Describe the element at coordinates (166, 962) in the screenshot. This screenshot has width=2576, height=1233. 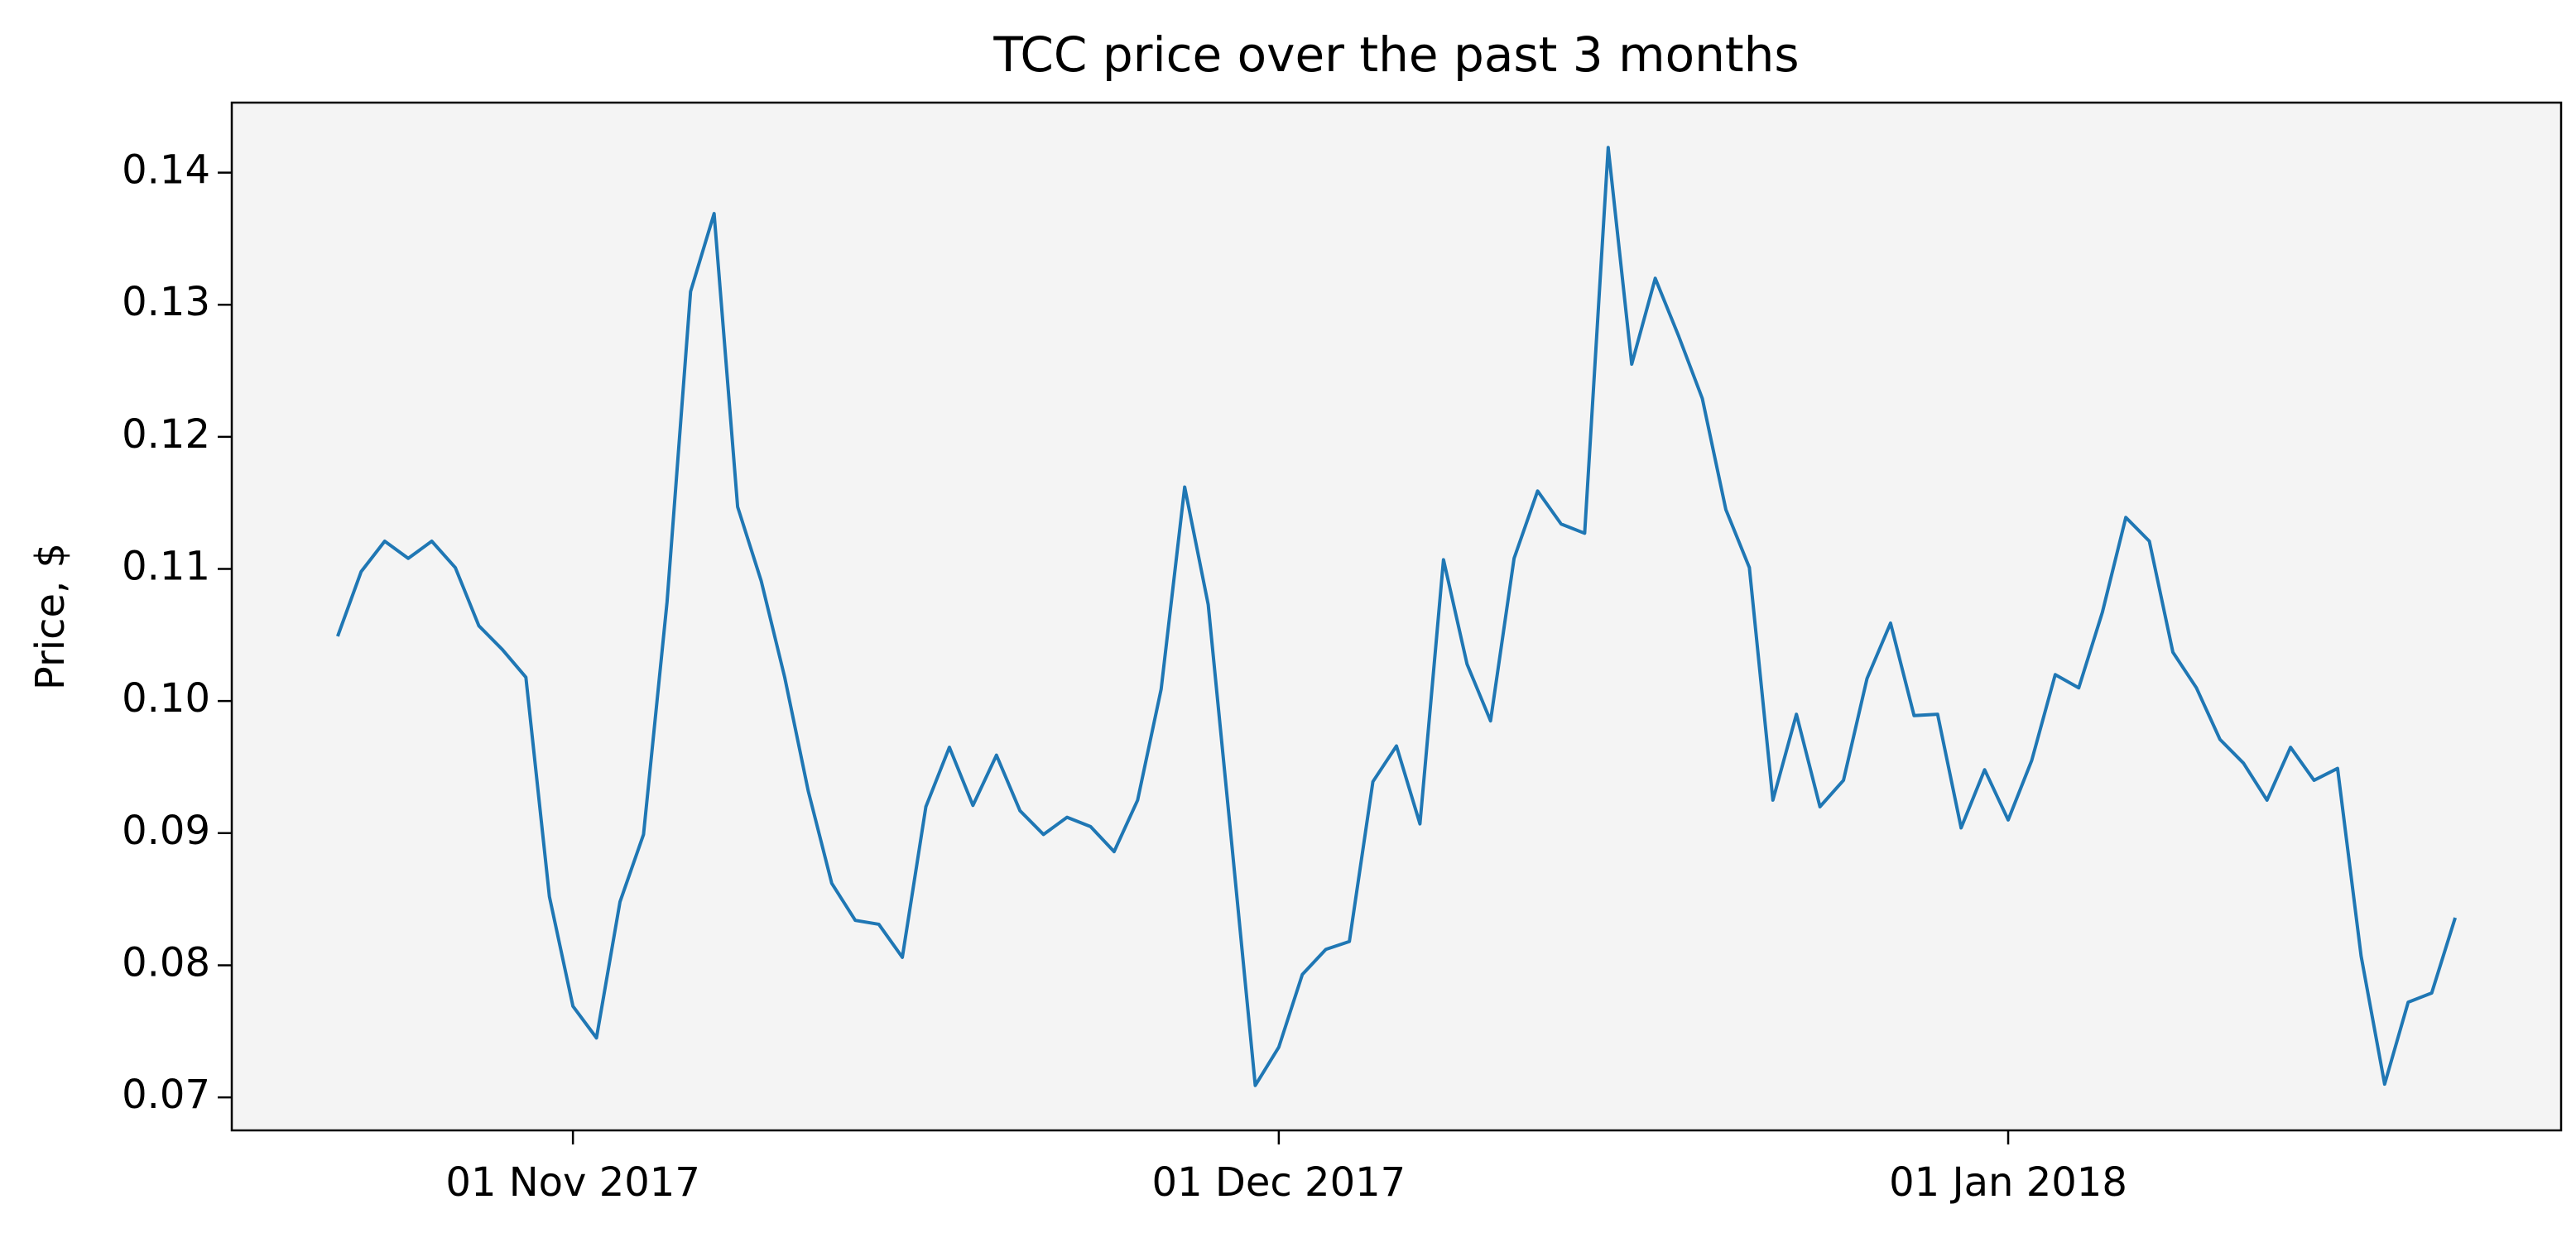
I see `y-tick-label: 0.08` at that location.